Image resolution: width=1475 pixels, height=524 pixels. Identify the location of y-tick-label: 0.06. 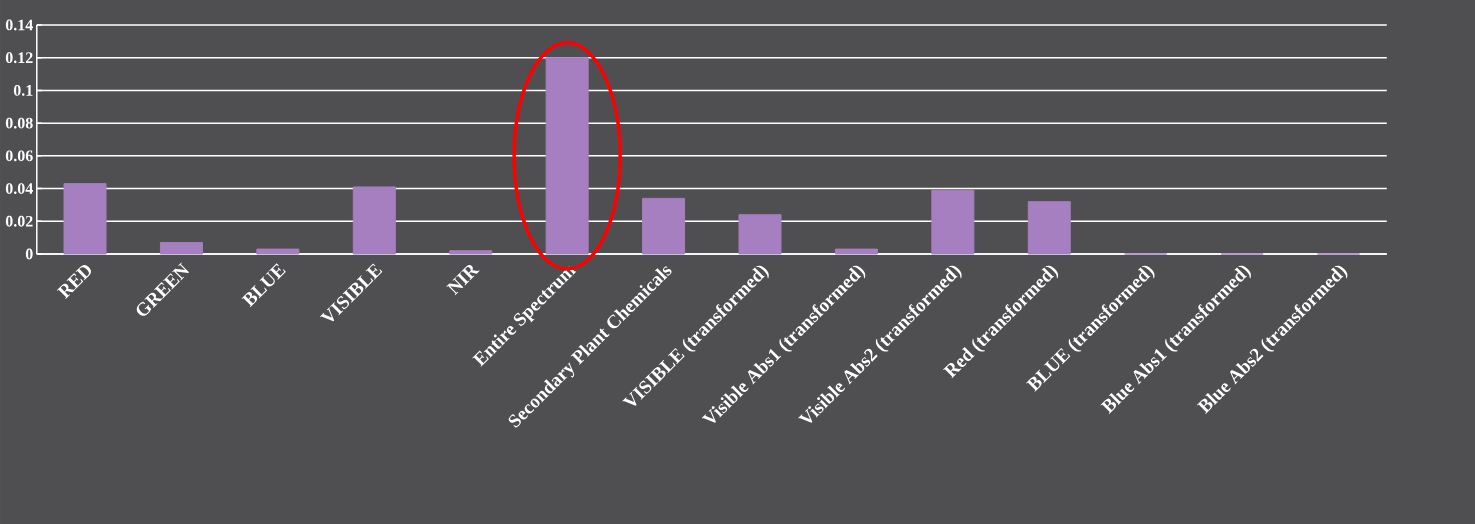
(19, 156).